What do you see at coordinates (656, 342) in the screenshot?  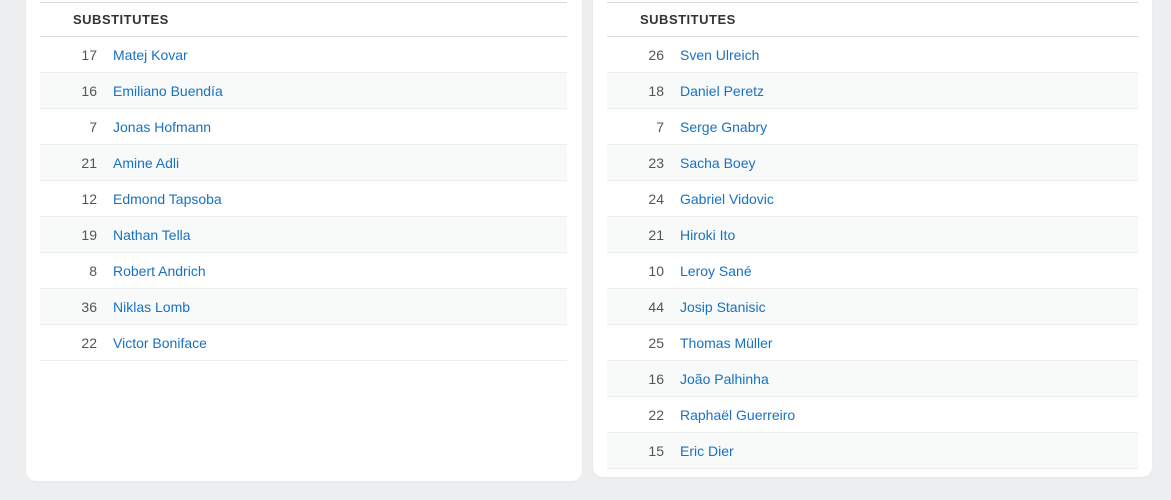 I see `shirt-number: 25` at bounding box center [656, 342].